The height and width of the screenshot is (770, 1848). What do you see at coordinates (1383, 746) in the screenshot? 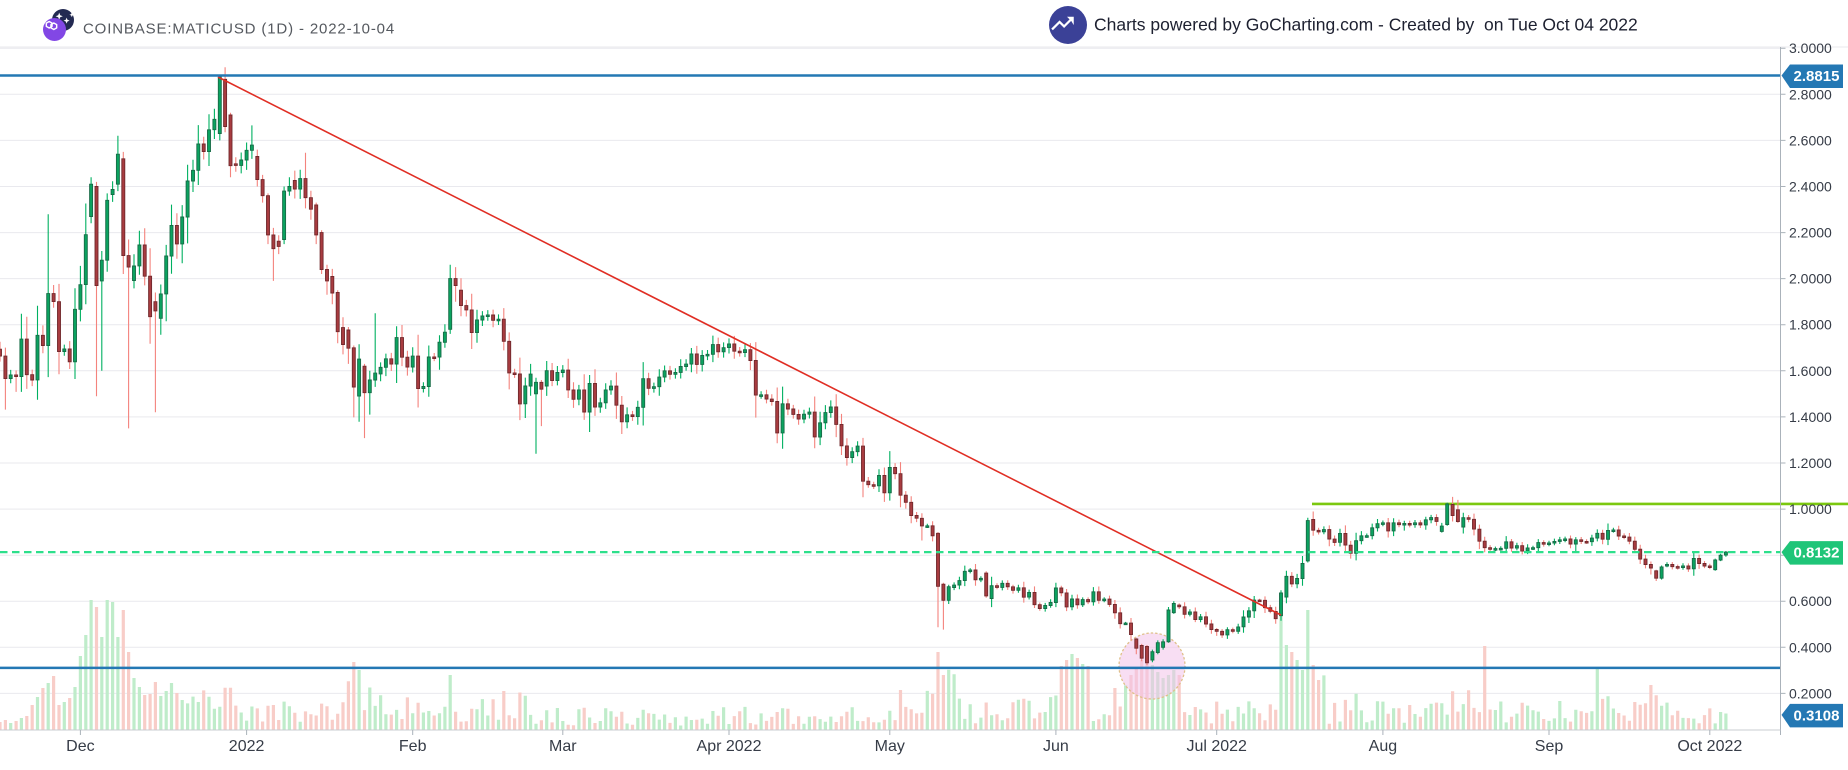
I see `svg-text: Aug` at bounding box center [1383, 746].